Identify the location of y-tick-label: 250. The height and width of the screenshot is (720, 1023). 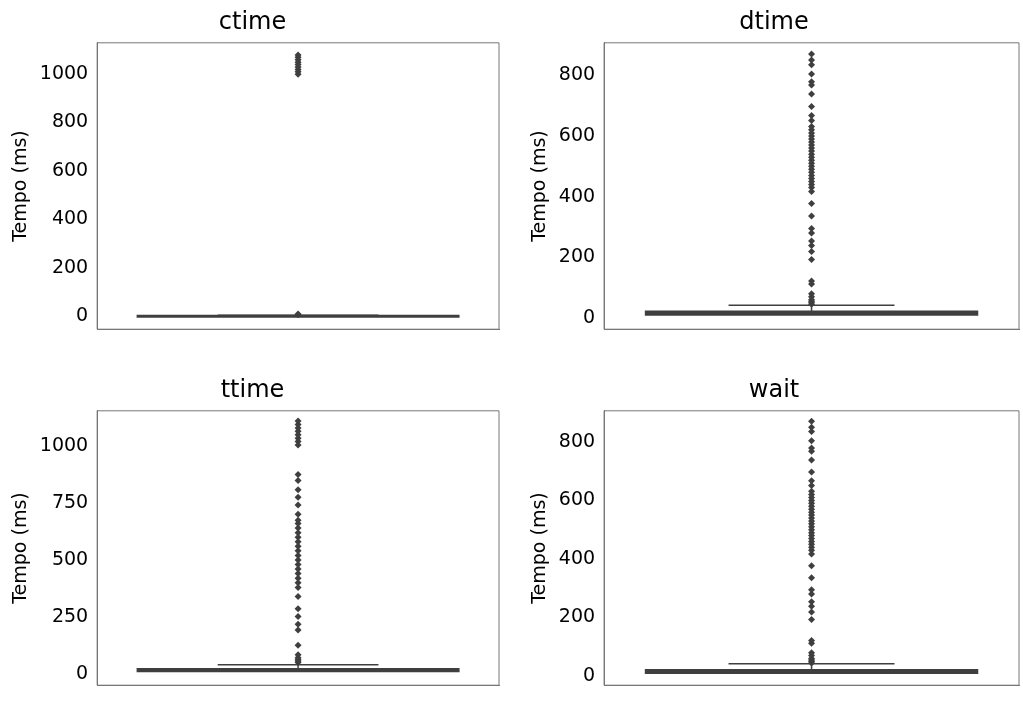
(70, 614).